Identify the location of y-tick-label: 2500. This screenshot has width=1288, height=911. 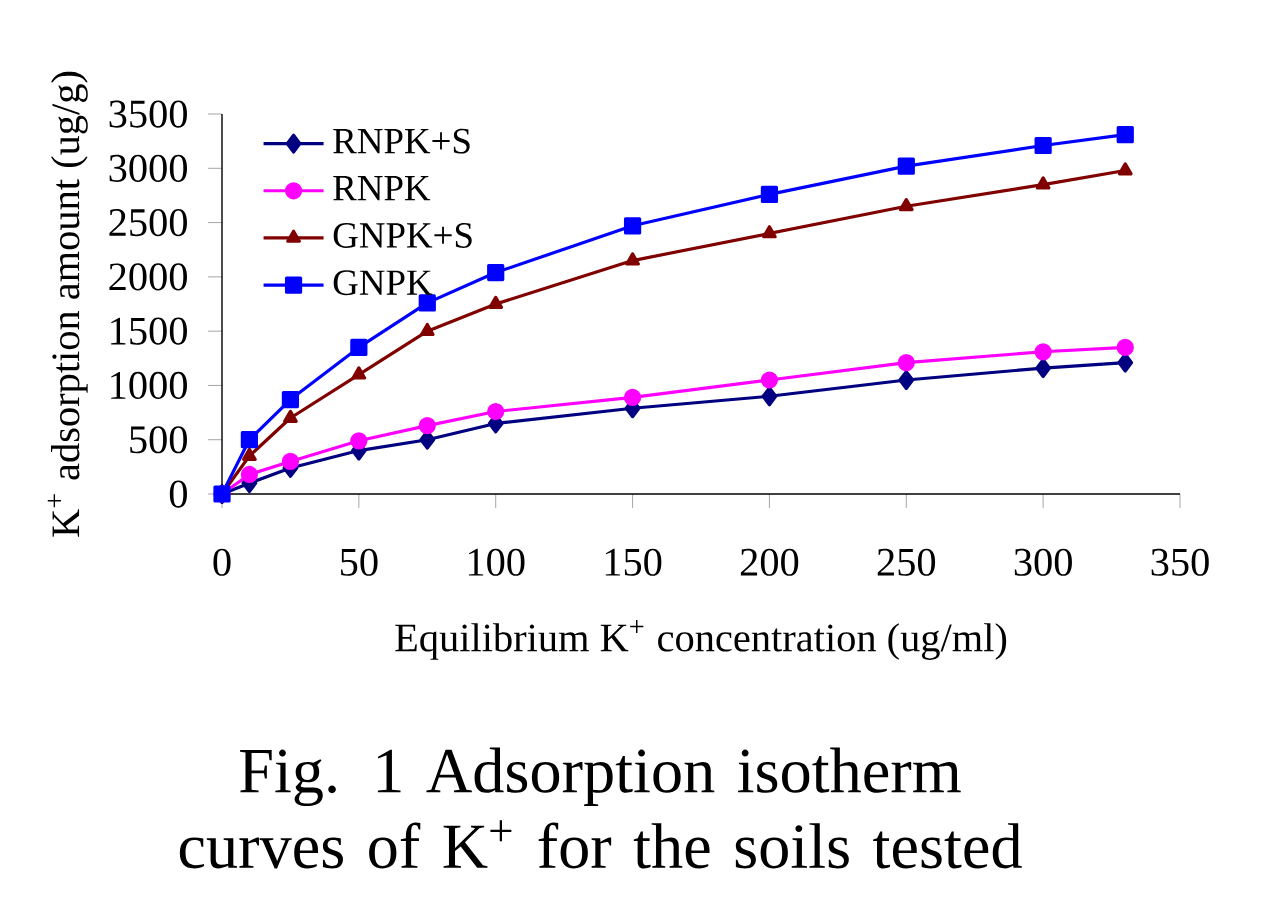
(148, 222).